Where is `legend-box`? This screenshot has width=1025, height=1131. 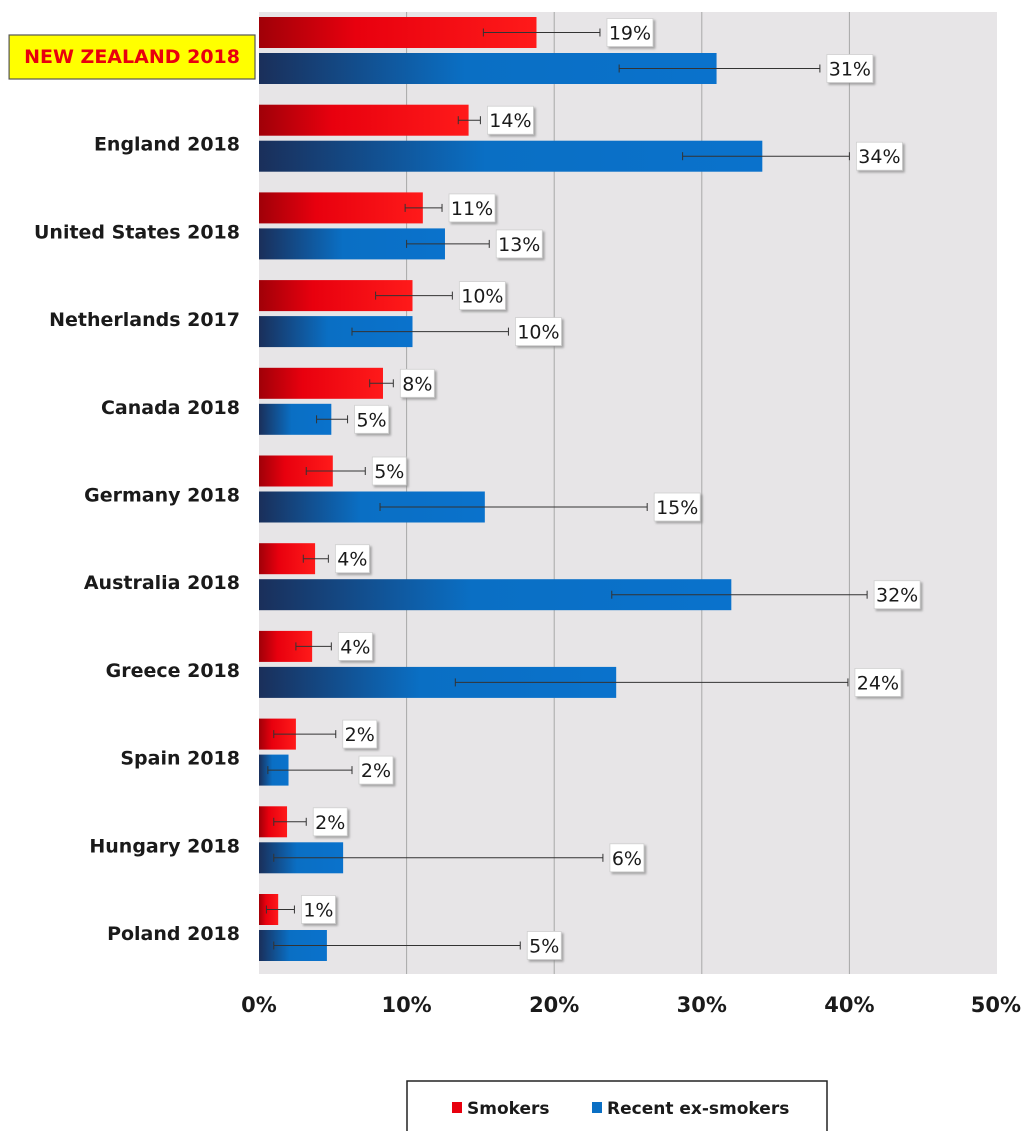
legend-box is located at coordinates (617, 1105).